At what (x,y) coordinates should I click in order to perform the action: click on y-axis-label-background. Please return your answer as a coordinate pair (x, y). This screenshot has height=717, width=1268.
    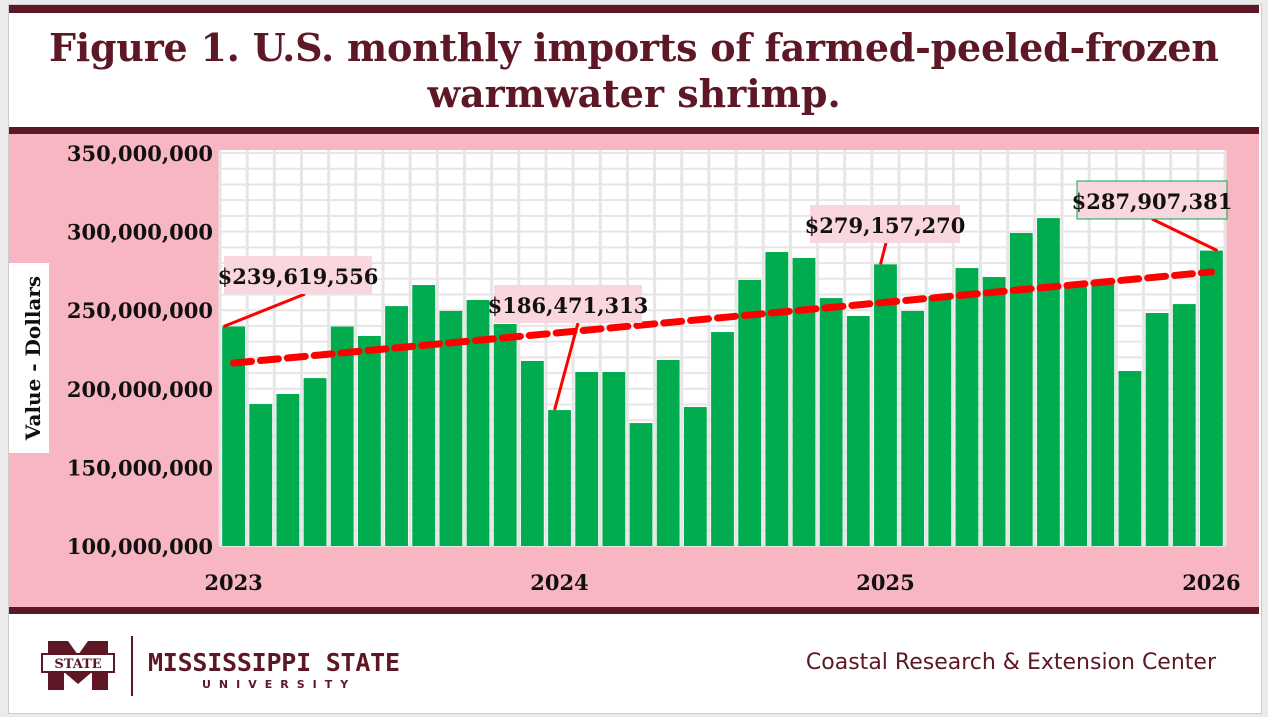
    Looking at the image, I should click on (29, 358).